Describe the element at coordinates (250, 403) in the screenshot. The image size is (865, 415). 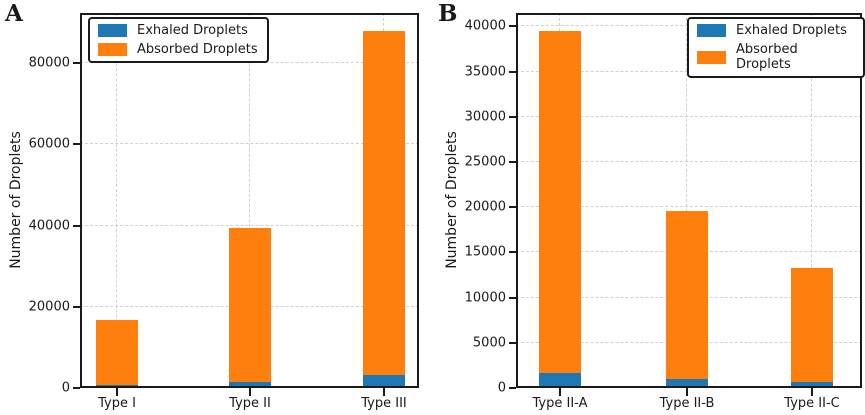
I see `x-tick-label: Type II` at that location.